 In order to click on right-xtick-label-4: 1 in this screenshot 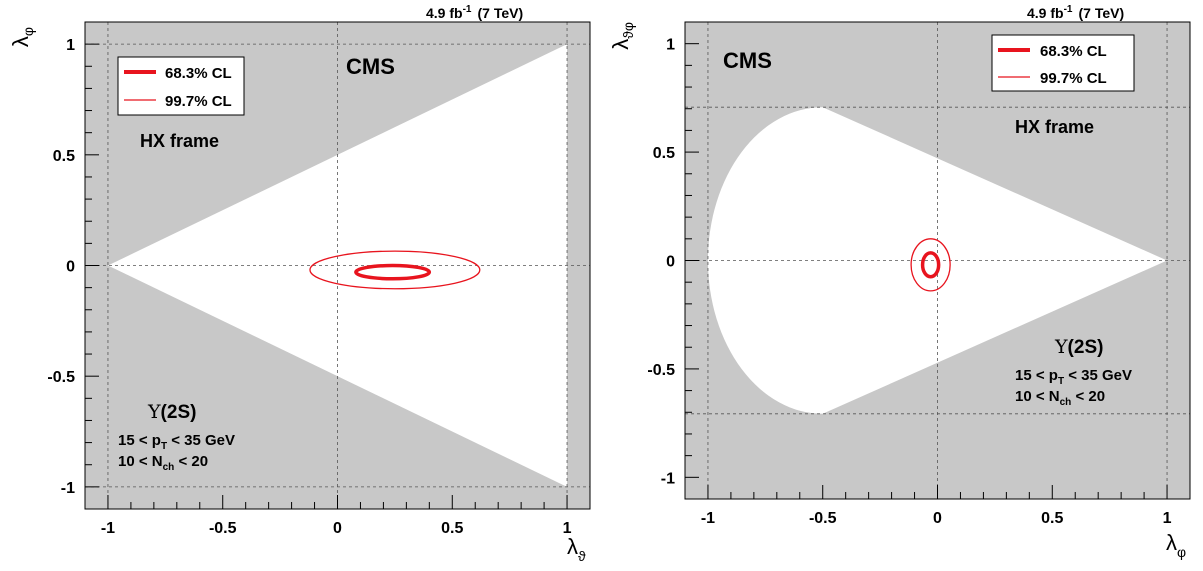, I will do `click(1167, 518)`.